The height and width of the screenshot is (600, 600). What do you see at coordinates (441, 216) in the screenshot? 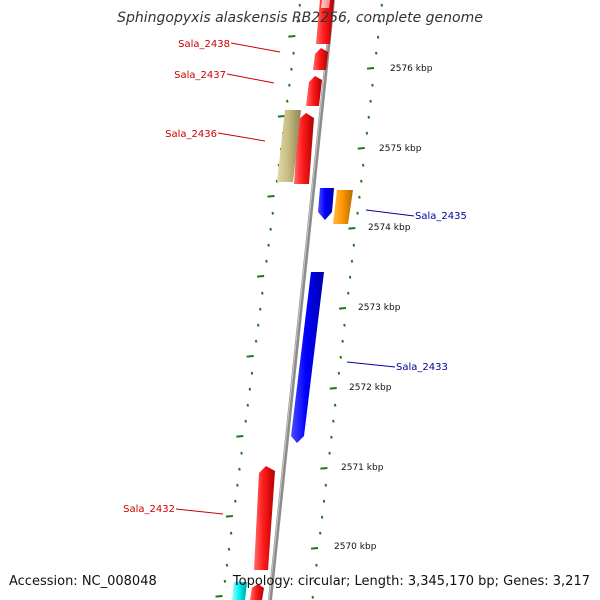
I see `label-sala-2435: Sala_2435` at bounding box center [441, 216].